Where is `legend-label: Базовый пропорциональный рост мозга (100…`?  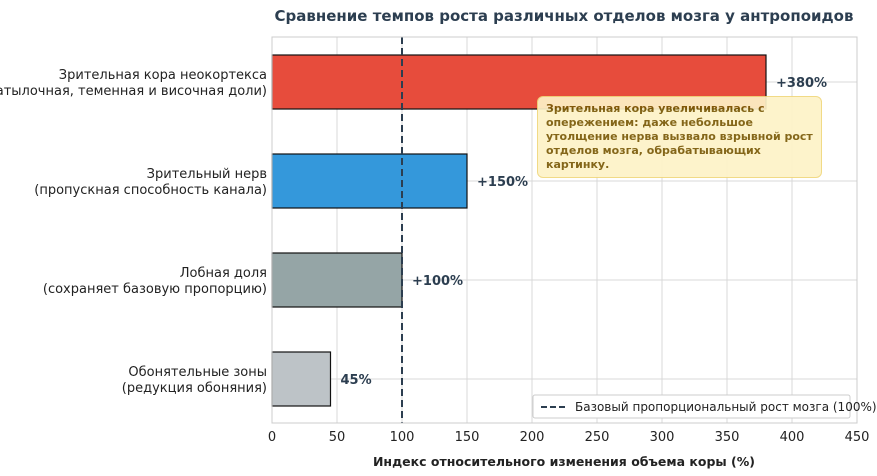 legend-label: Базовый пропорциональный рост мозга (100… is located at coordinates (726, 407).